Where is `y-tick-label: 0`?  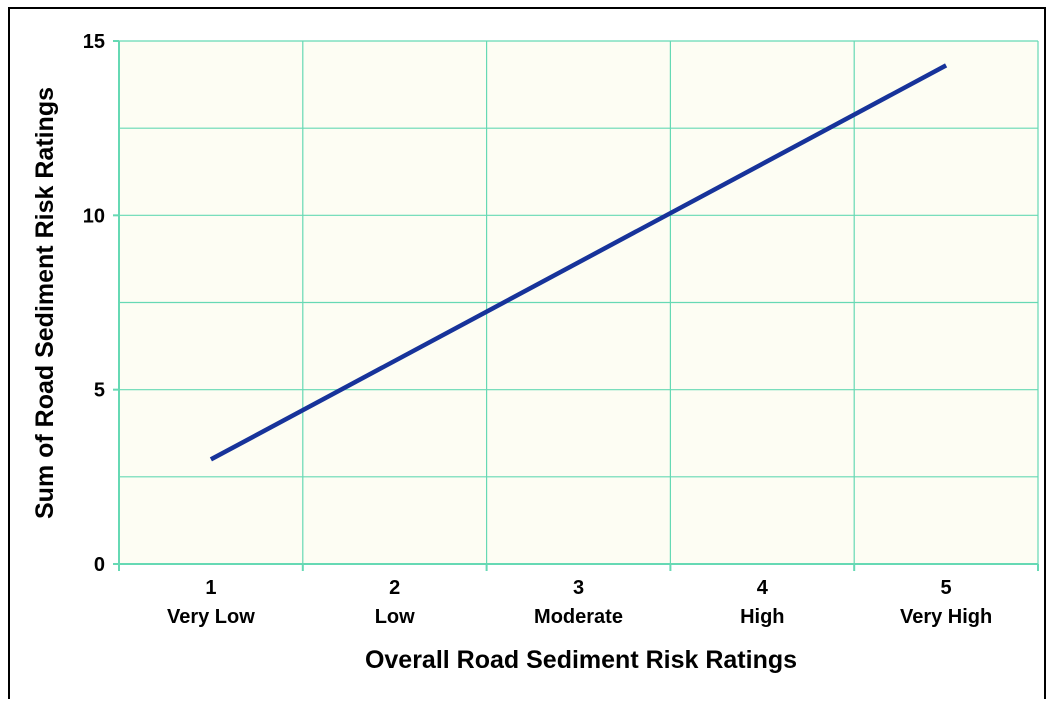 y-tick-label: 0 is located at coordinates (99, 565).